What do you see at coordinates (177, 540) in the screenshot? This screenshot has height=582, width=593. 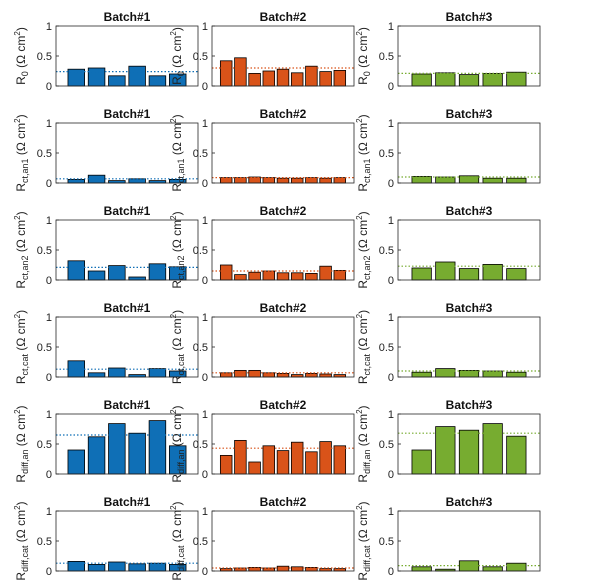 I see `y-axis-label: Rdiff,cat (Ω cm2)` at bounding box center [177, 540].